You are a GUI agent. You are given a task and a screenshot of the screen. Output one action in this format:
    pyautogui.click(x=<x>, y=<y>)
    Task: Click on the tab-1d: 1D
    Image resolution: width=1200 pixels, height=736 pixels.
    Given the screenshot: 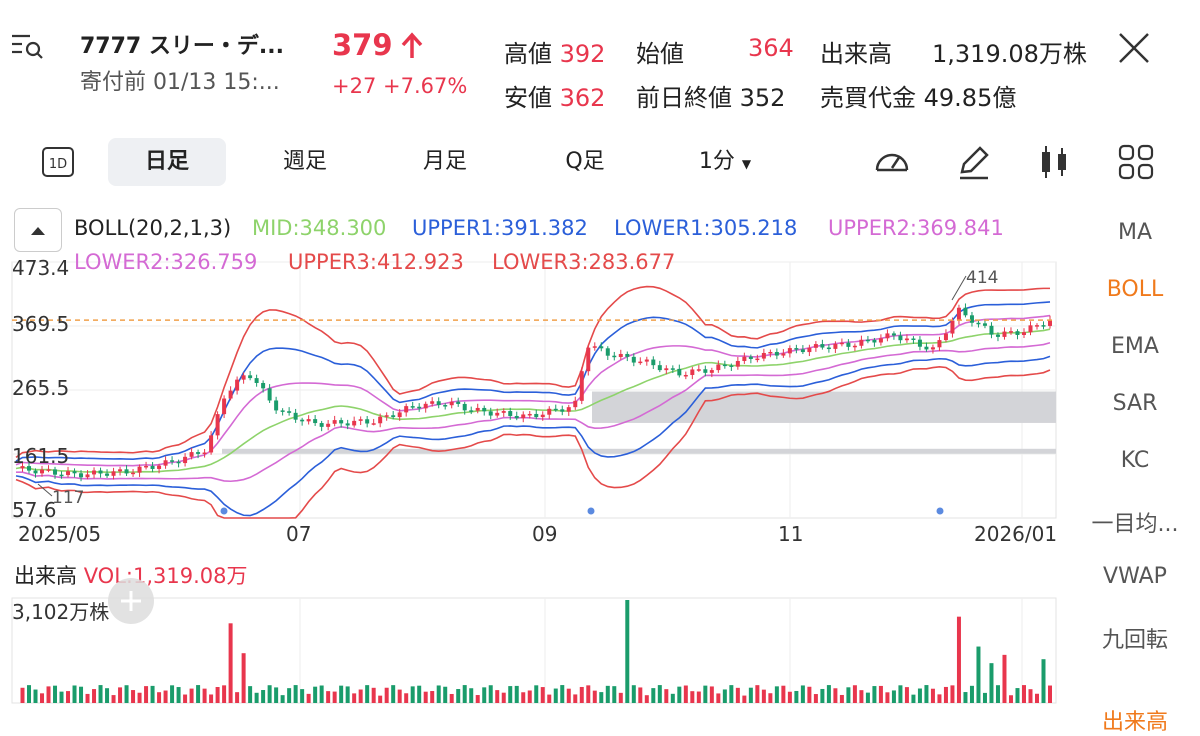 What is the action you would take?
    pyautogui.click(x=58, y=162)
    